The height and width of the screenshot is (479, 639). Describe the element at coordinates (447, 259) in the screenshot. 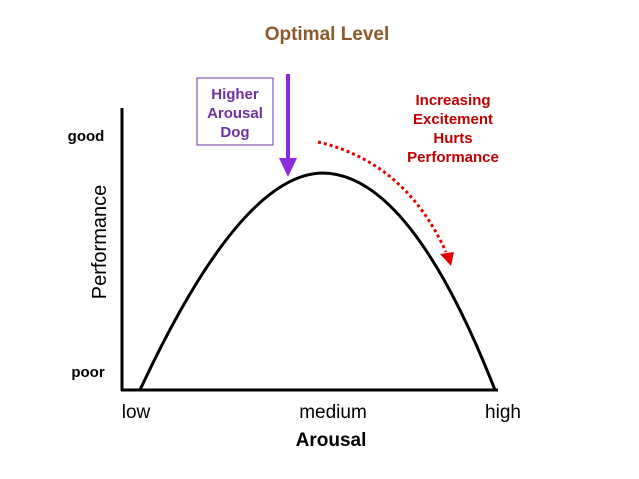

I see `red-arrowhead` at that location.